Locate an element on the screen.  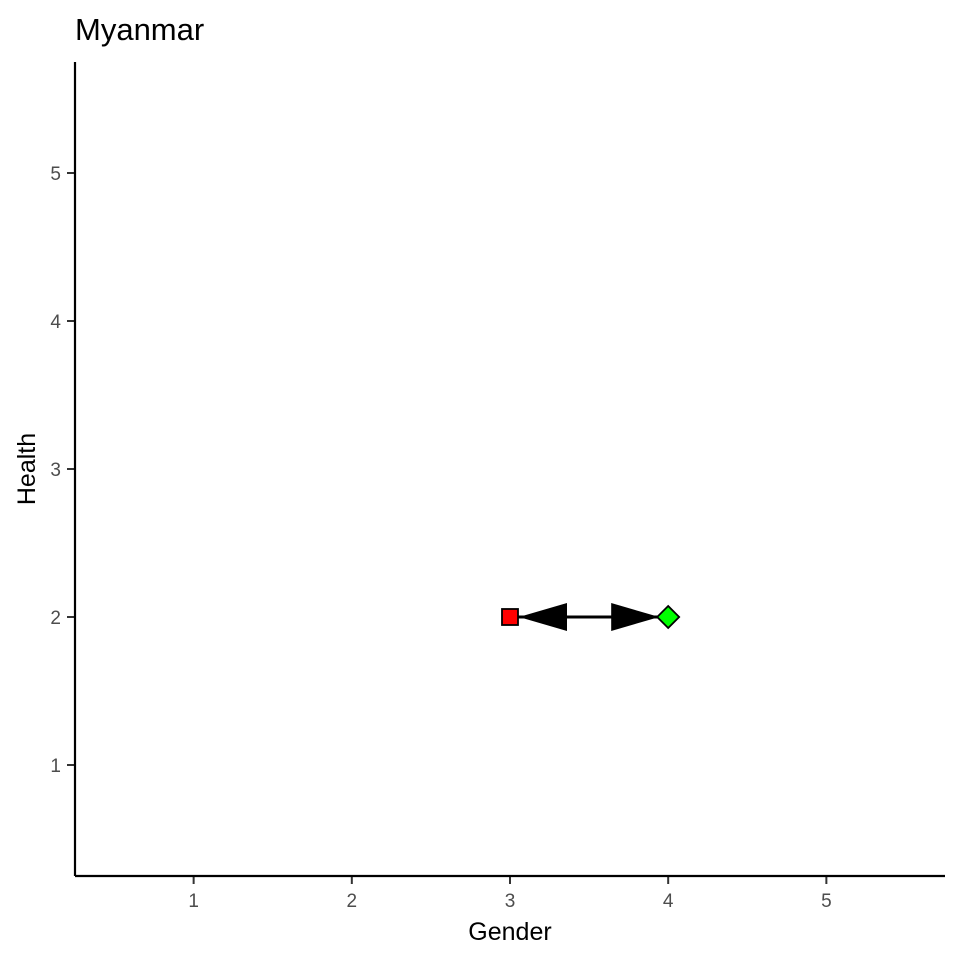
y-tick-label: 1 is located at coordinates (55, 766).